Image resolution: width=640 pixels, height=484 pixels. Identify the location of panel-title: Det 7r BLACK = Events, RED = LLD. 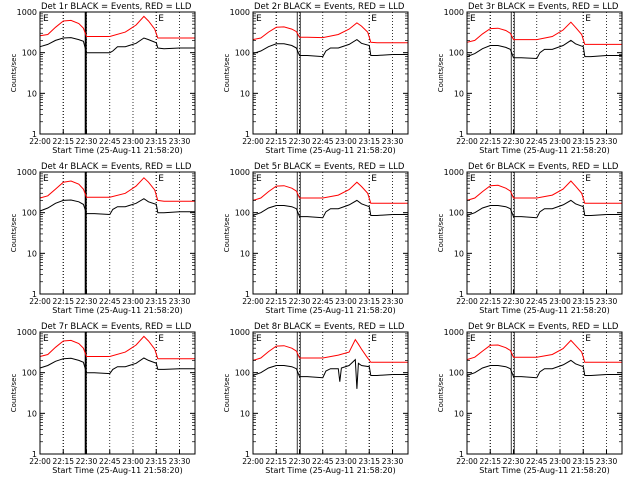
(116, 327).